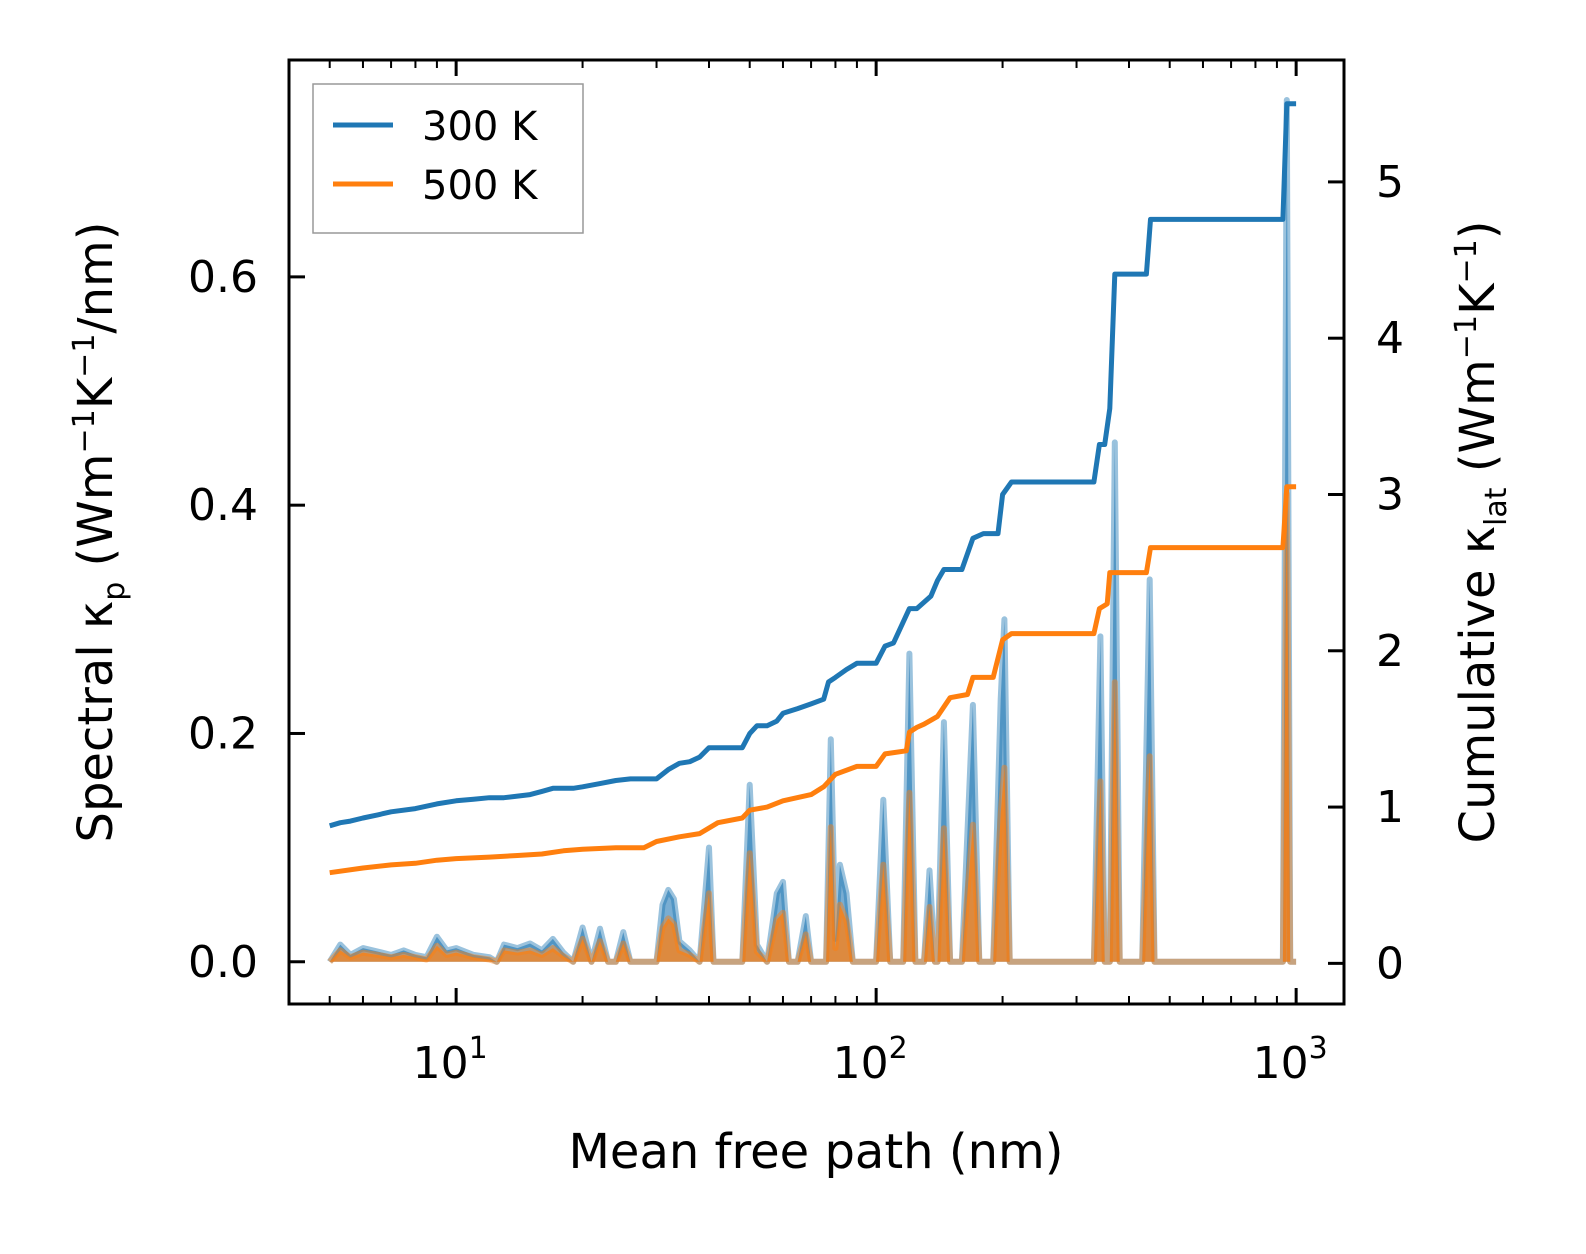  I want to click on left-tick-label: 0.0, so click(223, 962).